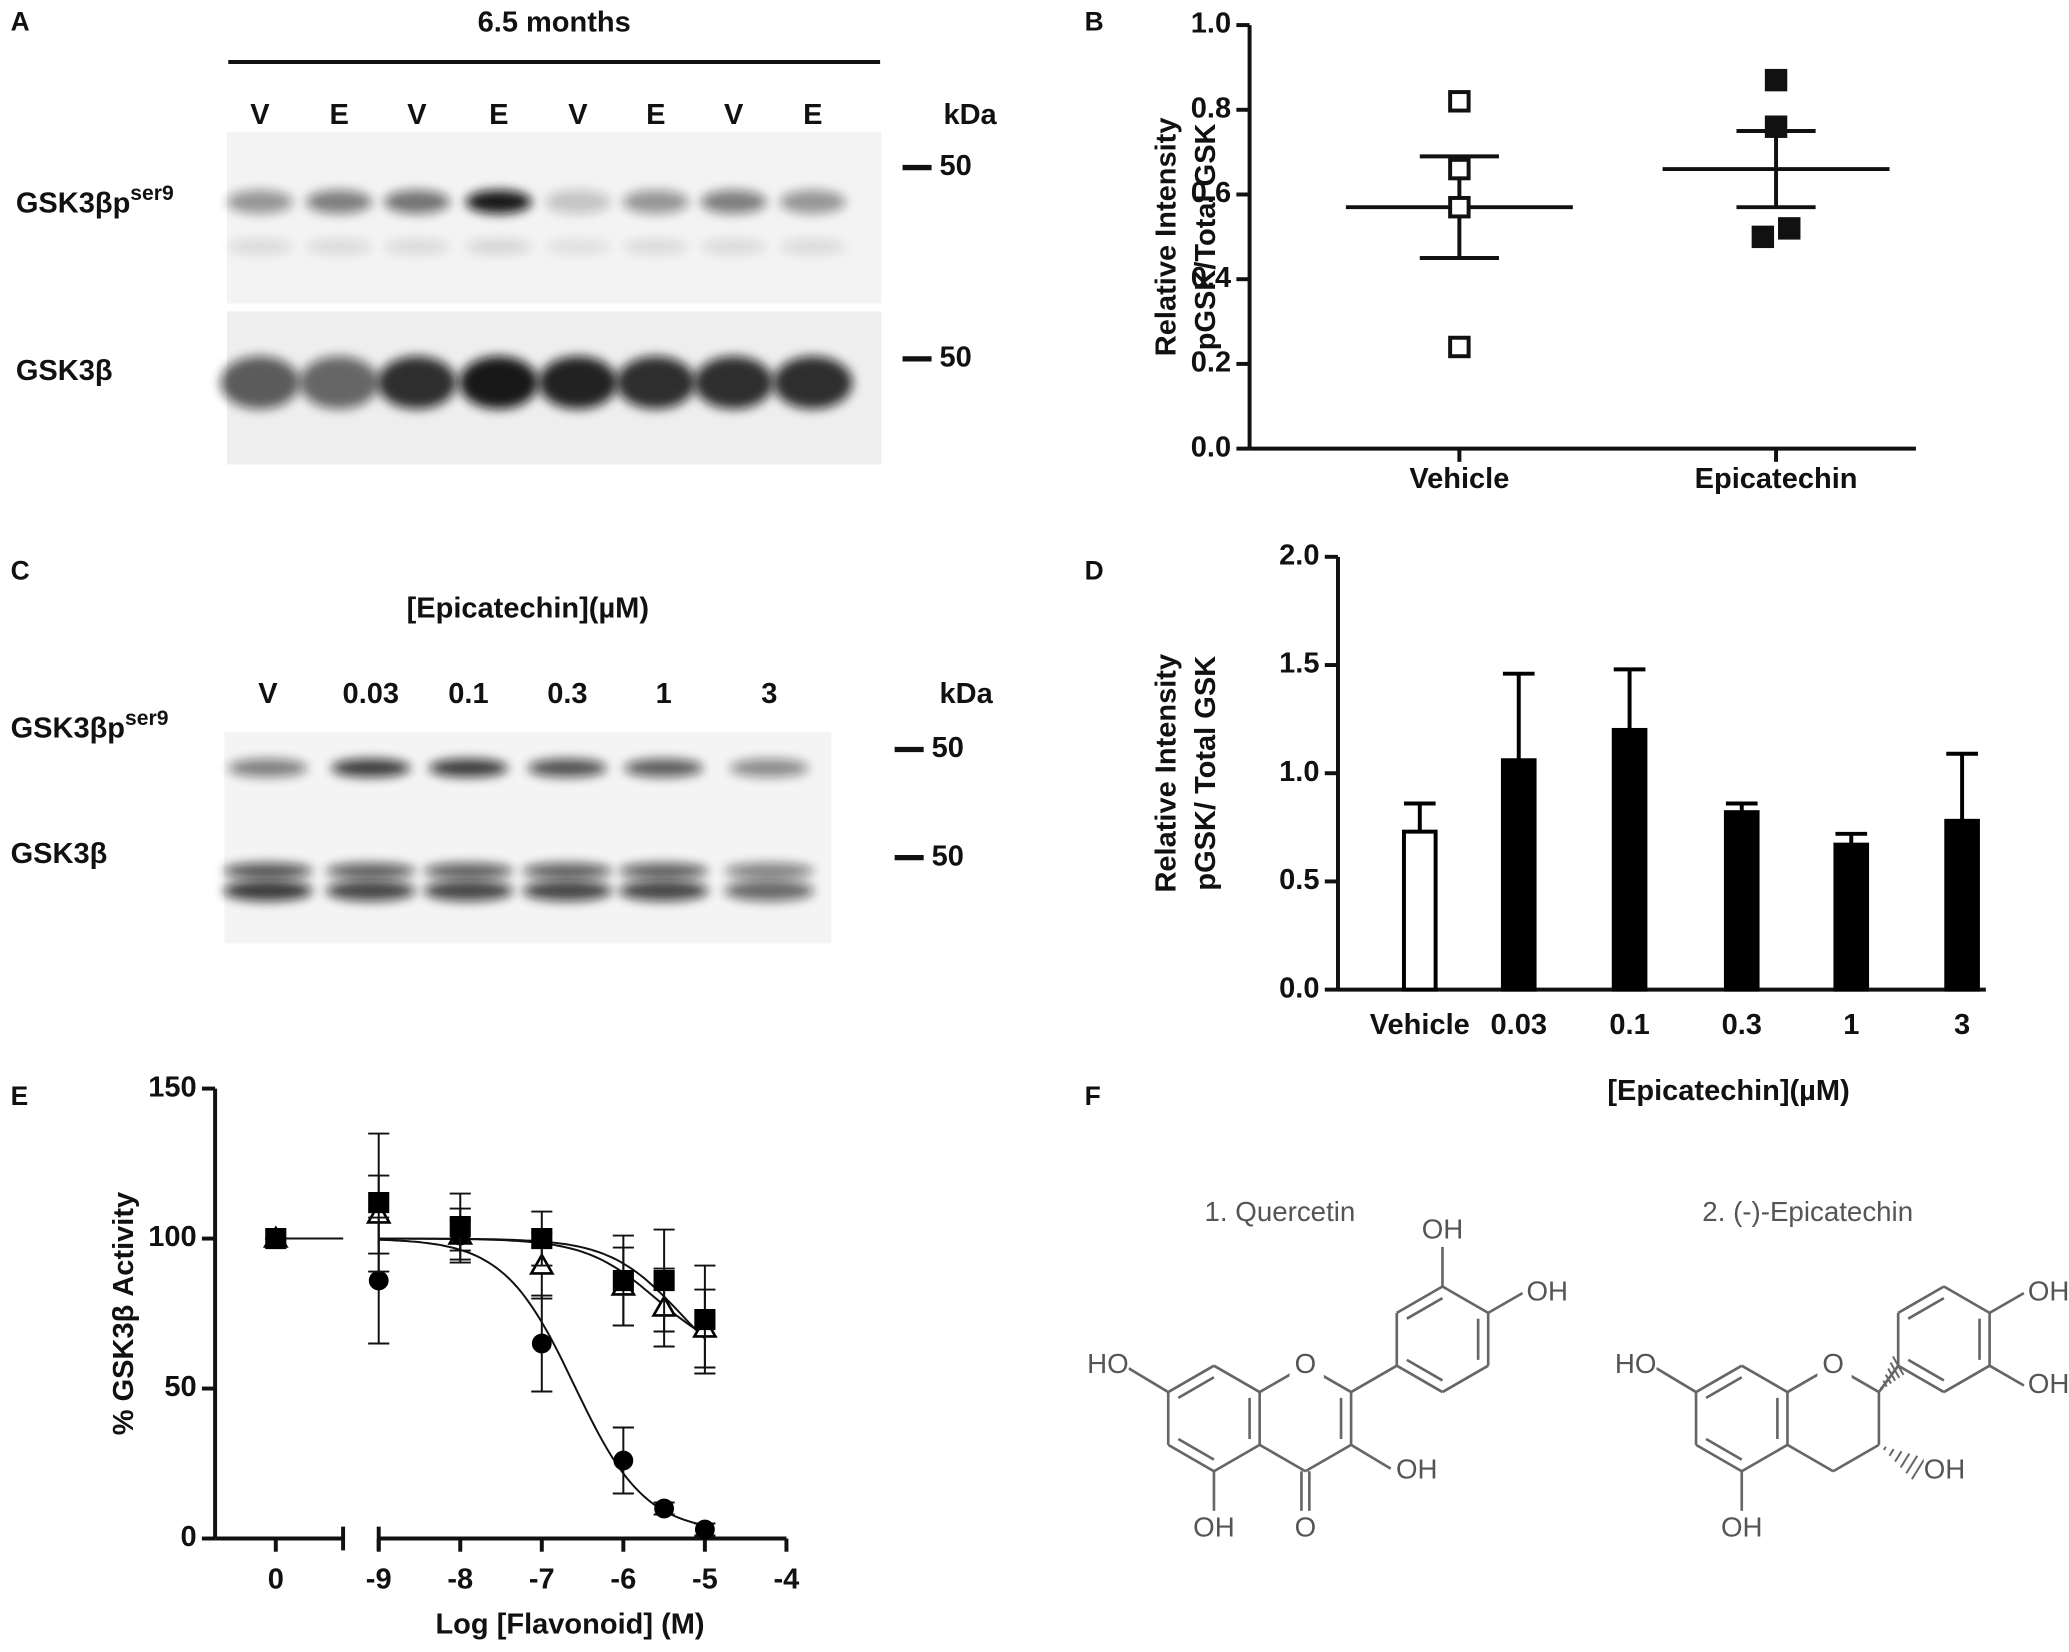  What do you see at coordinates (268, 694) in the screenshot?
I see `lane-label: V` at bounding box center [268, 694].